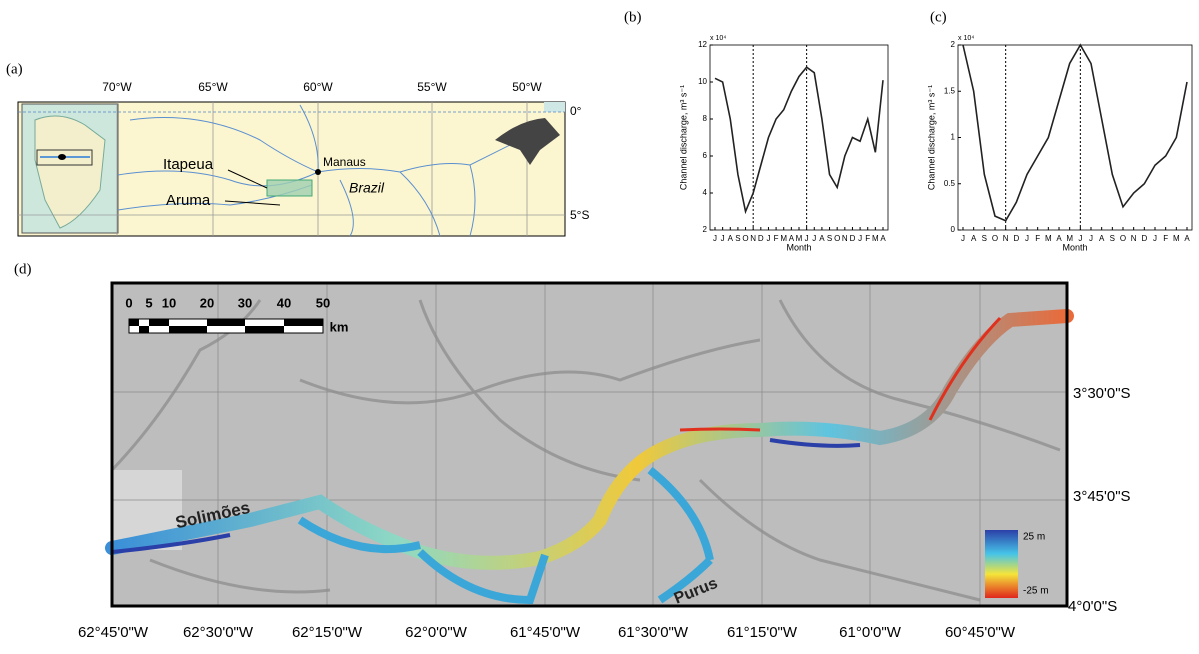  What do you see at coordinates (953, 229) in the screenshot?
I see `y-tick-label: 0` at bounding box center [953, 229].